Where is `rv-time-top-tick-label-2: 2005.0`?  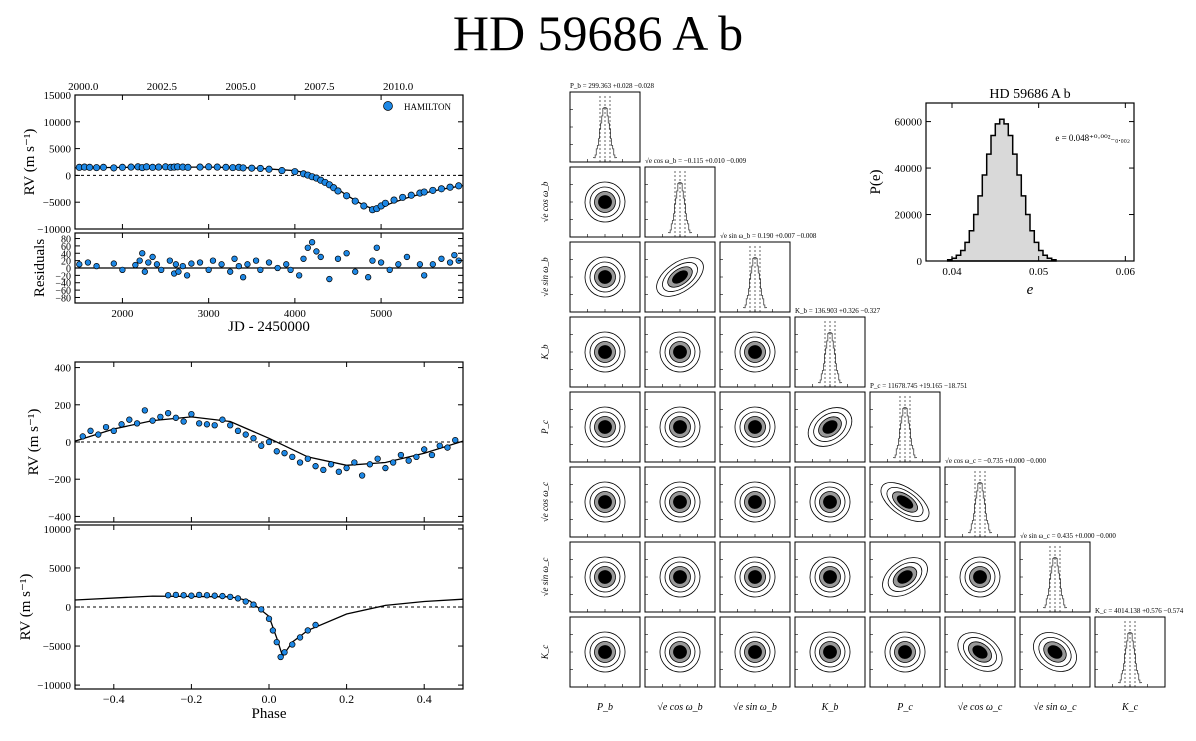 rv-time-top-tick-label-2: 2005.0 is located at coordinates (241, 87).